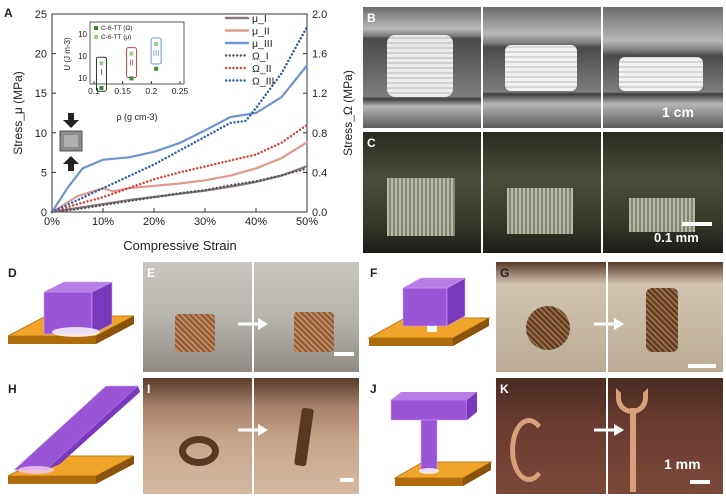  Describe the element at coordinates (504, 389) in the screenshot. I see `panel-label-k: K` at that location.